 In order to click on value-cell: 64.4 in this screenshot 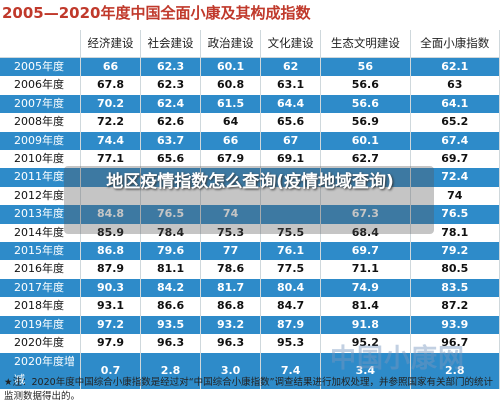, I will do `click(291, 104)`.